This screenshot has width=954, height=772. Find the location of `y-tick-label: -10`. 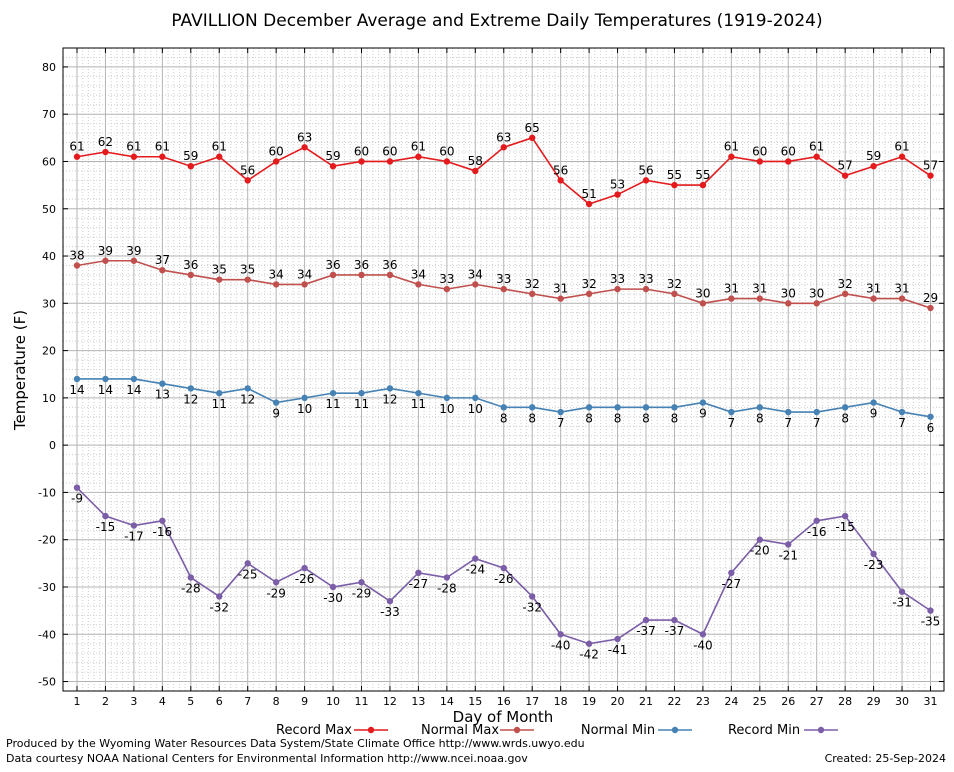

y-tick-label: -10 is located at coordinates (47, 492).